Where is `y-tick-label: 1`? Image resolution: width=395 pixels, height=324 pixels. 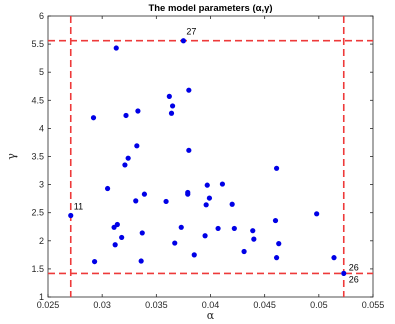 y-tick-label: 1 is located at coordinates (41, 297).